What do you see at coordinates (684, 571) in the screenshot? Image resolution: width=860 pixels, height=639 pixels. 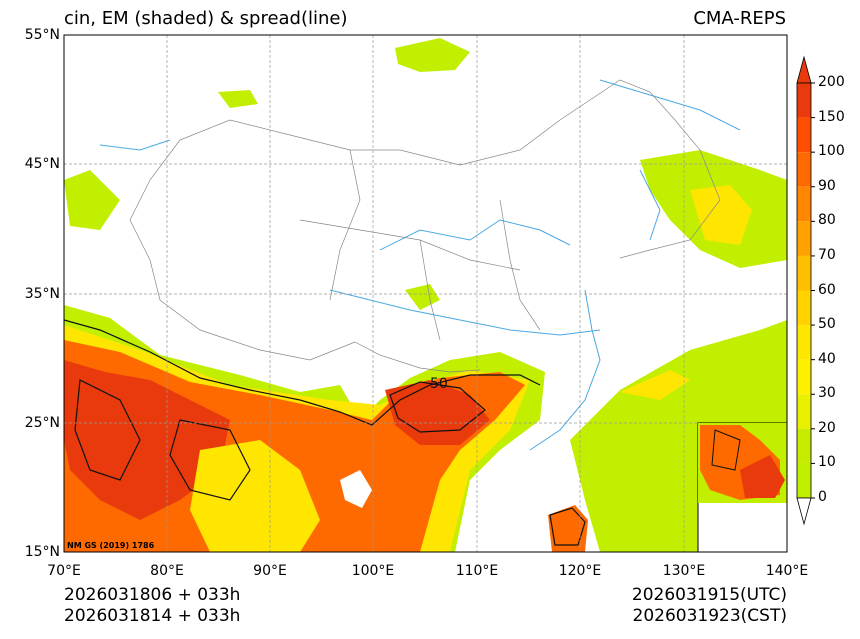 I see `lon-label-130: 130°E` at bounding box center [684, 571].